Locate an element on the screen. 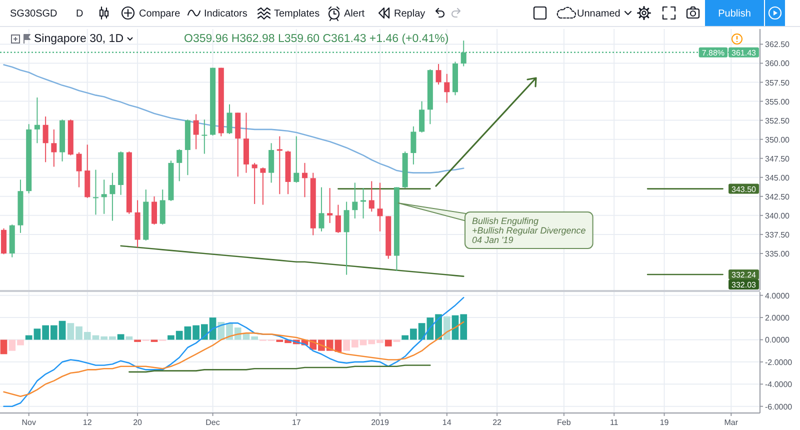 The image size is (800, 430). annotation: Bullish Engulfing +Bullish Regular Divergence 04 Jan '19 is located at coordinates (529, 230).